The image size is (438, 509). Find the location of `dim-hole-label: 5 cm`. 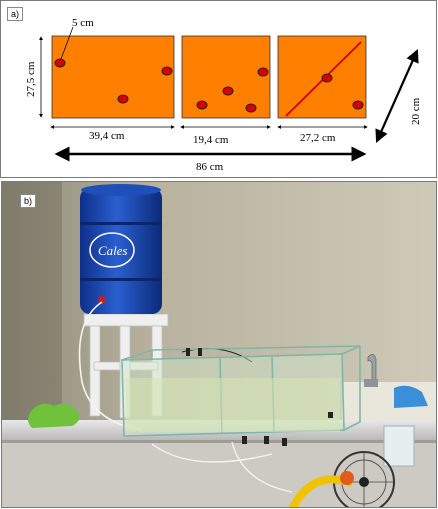

dim-hole-label: 5 cm is located at coordinates (83, 23).